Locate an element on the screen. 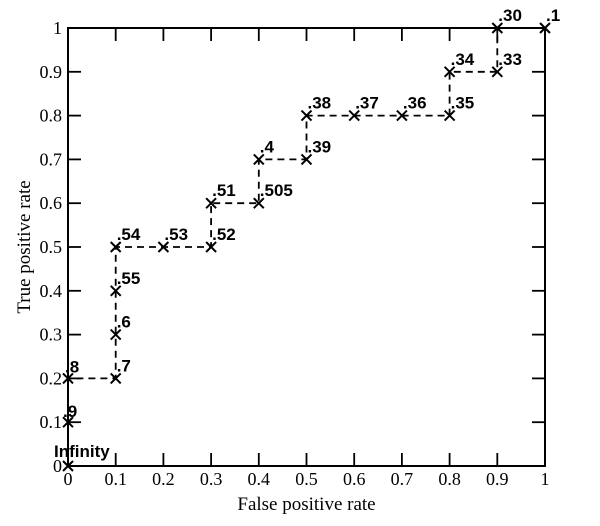 This screenshot has height=526, width=600. x-tick-labels: 0 0.1 0.2 0.3 0.4 0.5 0.6 0.7 0.8 0.9 1 is located at coordinates (307, 479).